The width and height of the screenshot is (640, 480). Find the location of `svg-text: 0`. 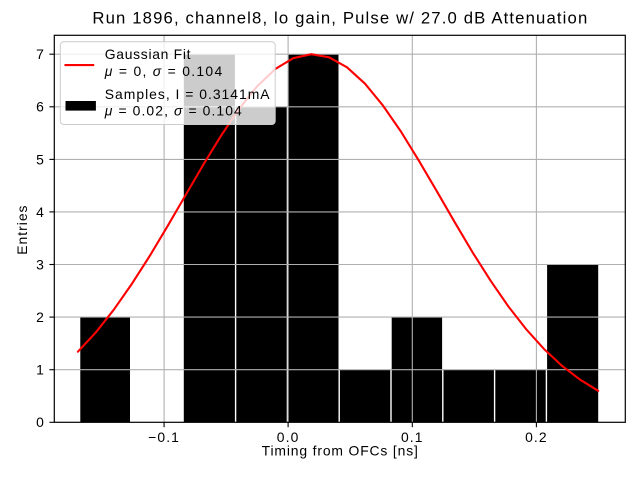

svg-text: 0 is located at coordinates (40, 422).